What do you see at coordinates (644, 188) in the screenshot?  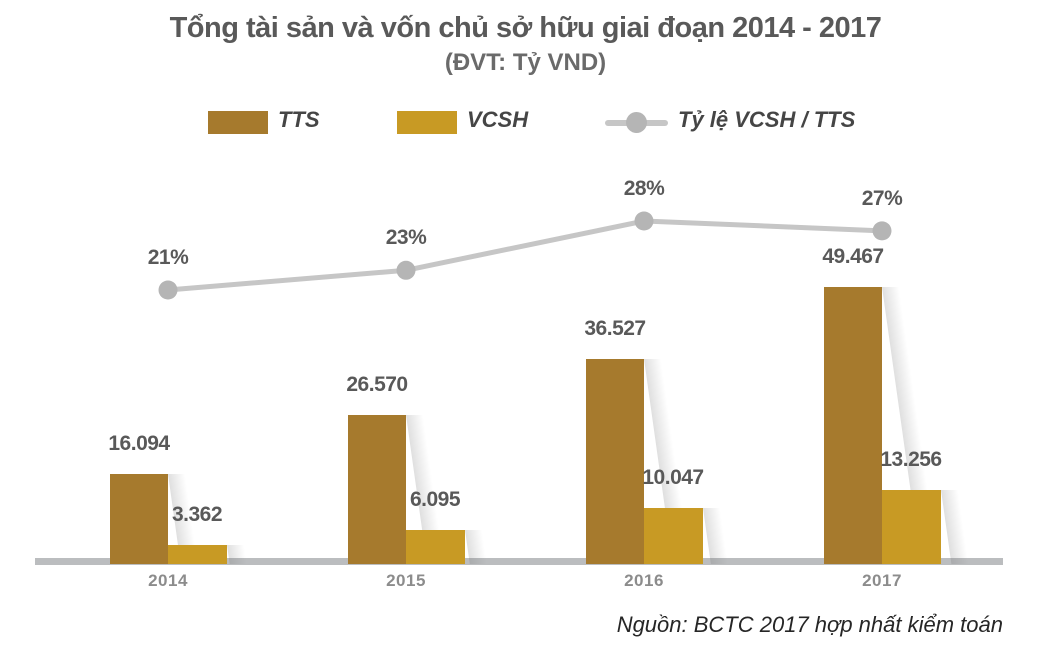 I see `ratio-percent-label: 28%` at bounding box center [644, 188].